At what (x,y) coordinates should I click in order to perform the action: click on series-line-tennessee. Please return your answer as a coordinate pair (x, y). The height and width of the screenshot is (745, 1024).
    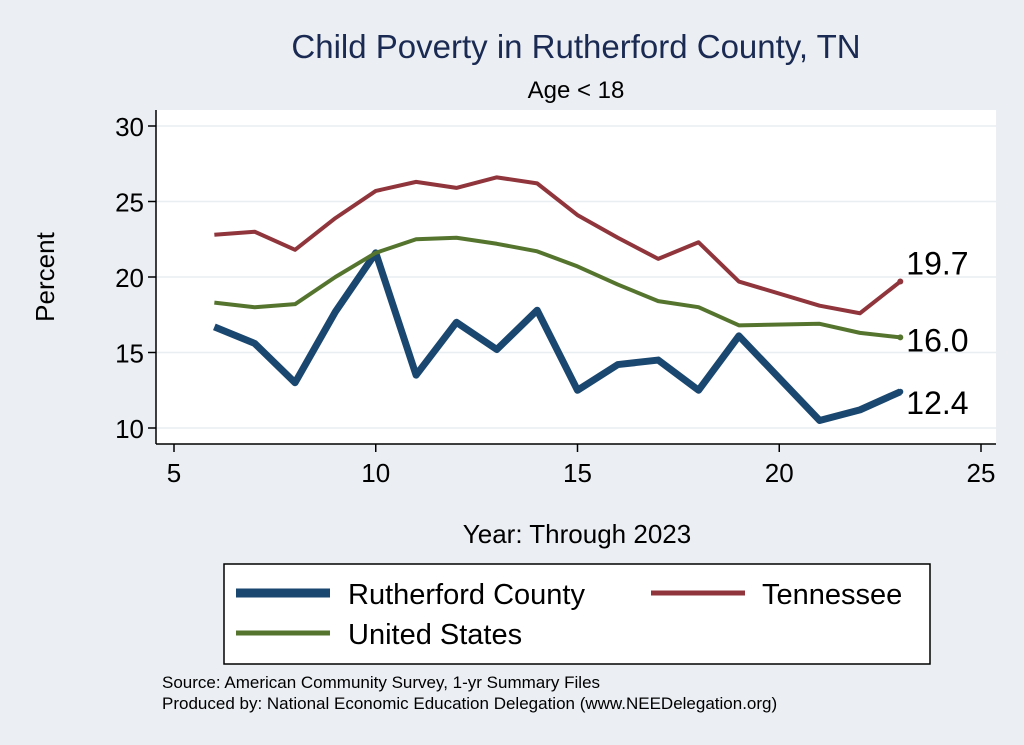
    Looking at the image, I should click on (558, 245).